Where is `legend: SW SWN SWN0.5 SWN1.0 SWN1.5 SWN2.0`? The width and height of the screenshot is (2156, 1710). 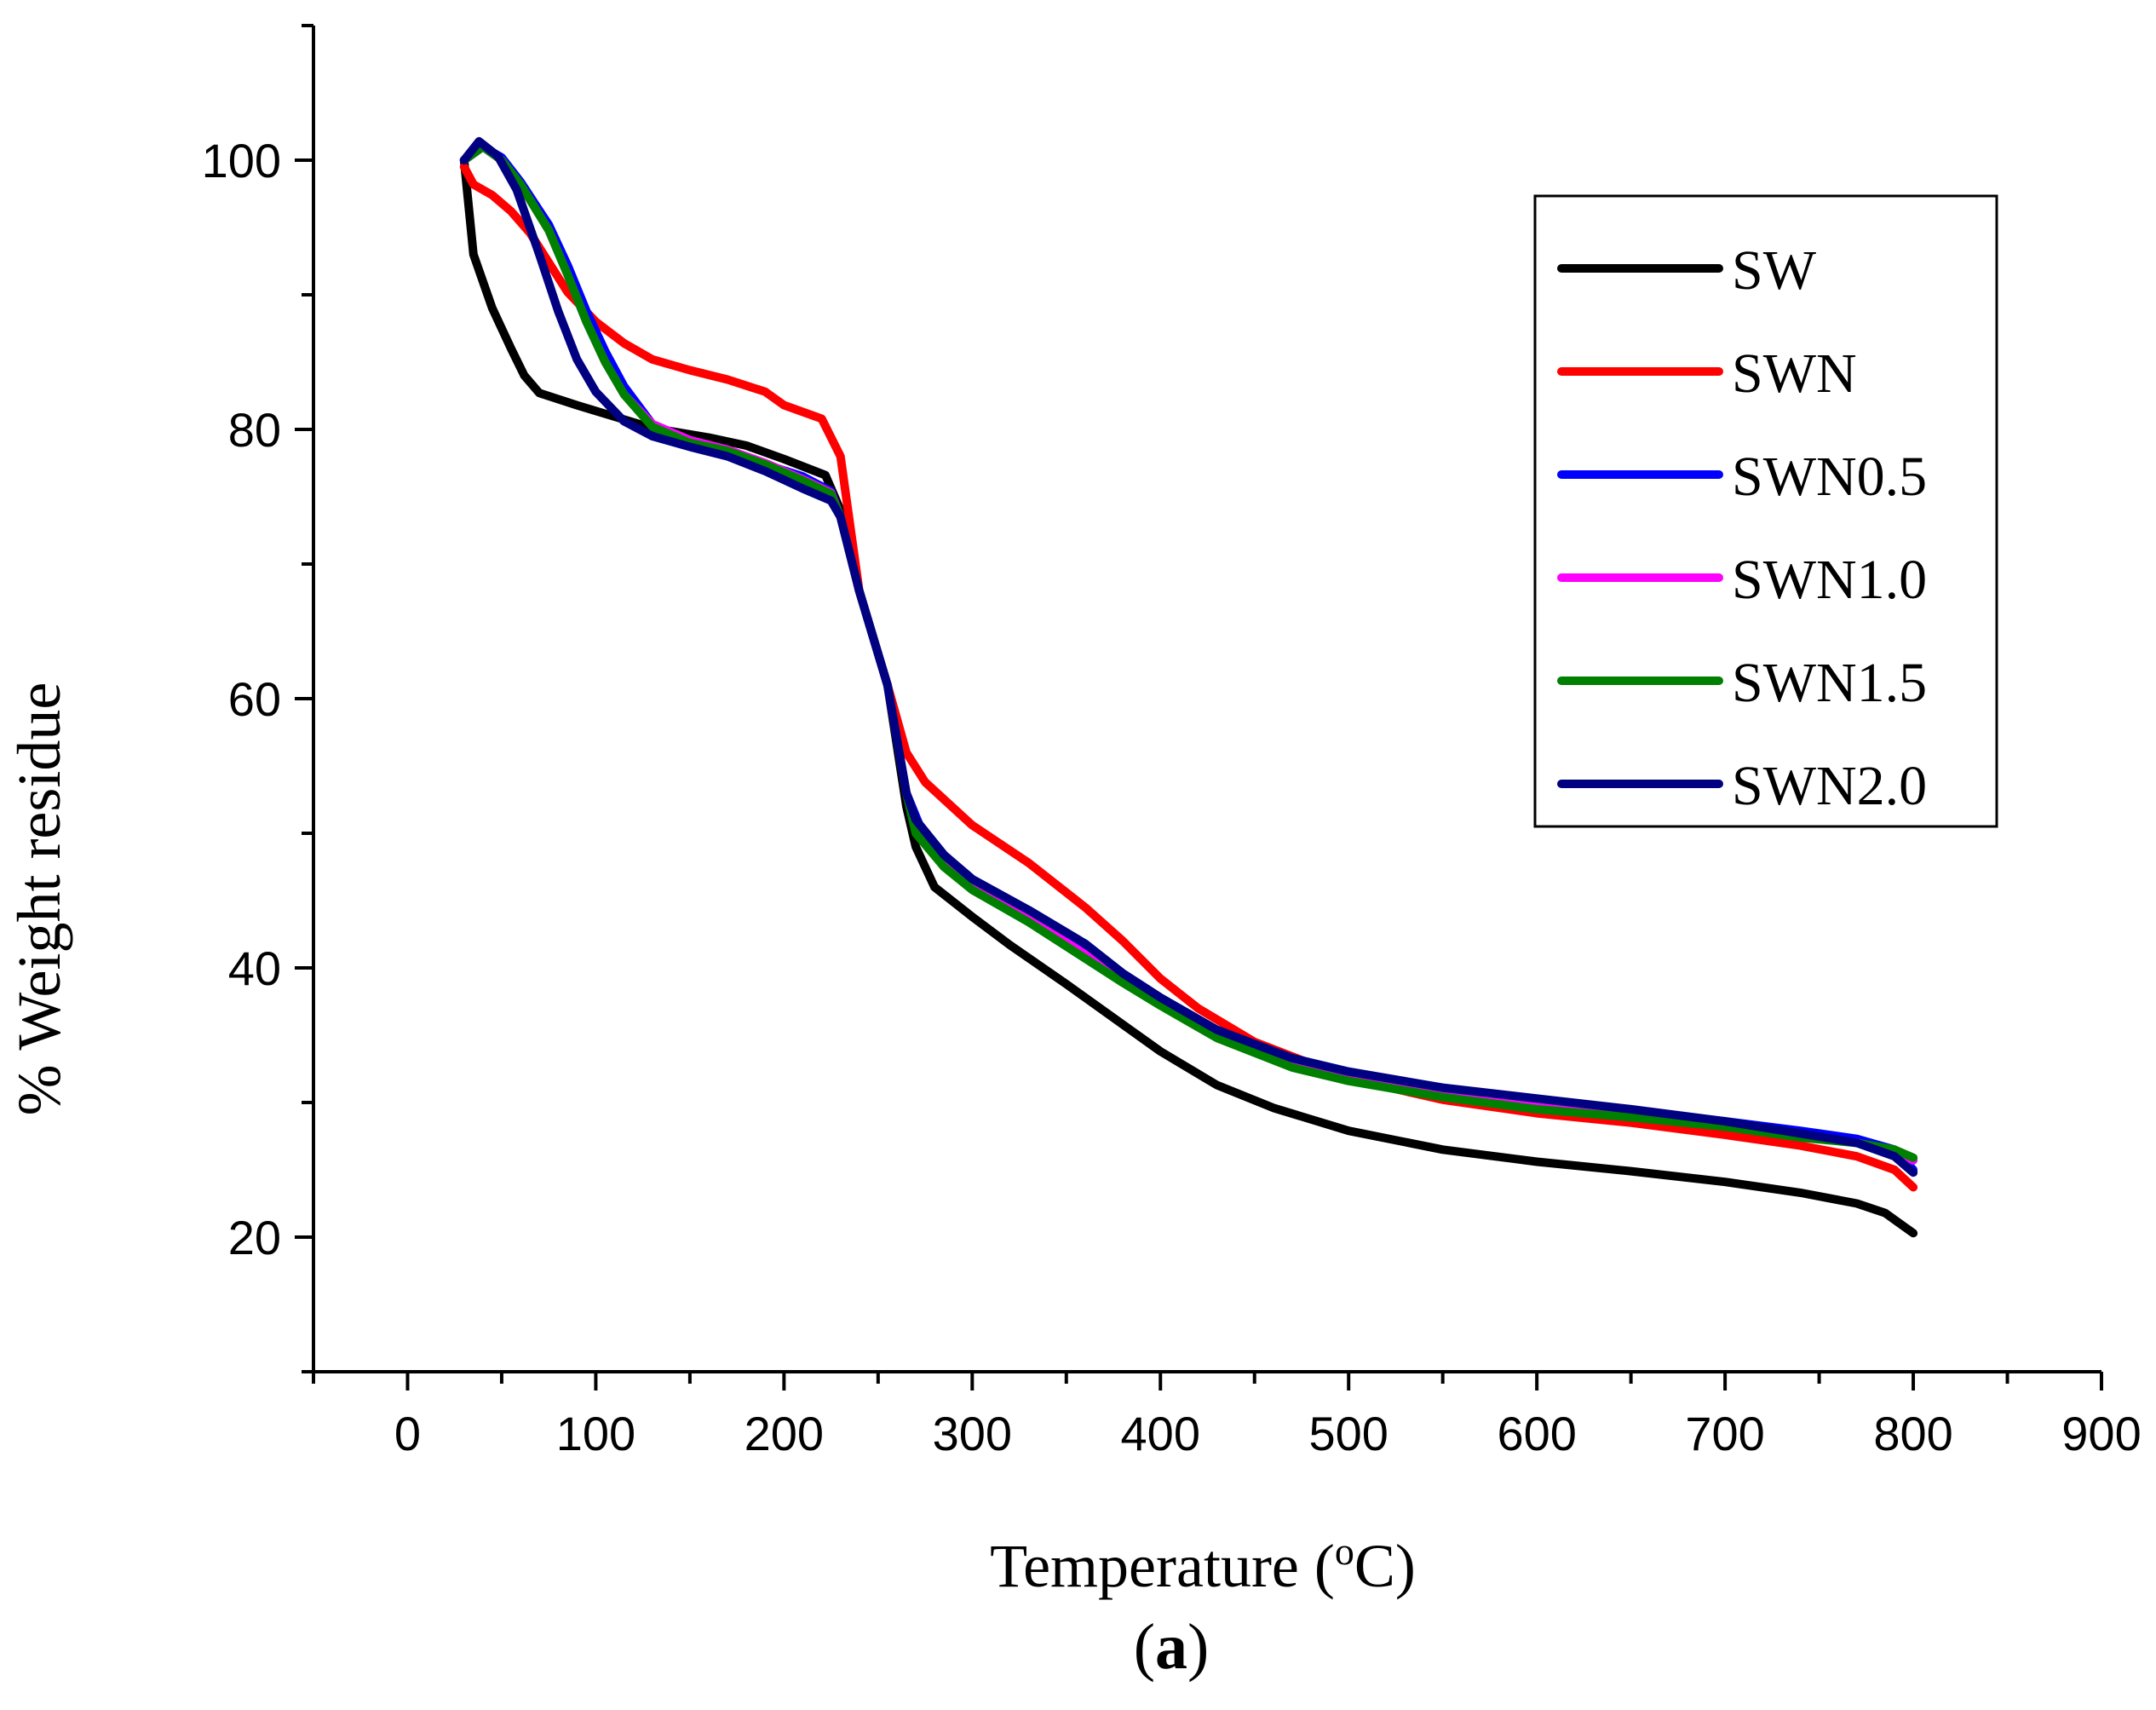 legend: SW SWN SWN0.5 SWN1.0 SWN1.5 SWN2.0 is located at coordinates (1765, 511).